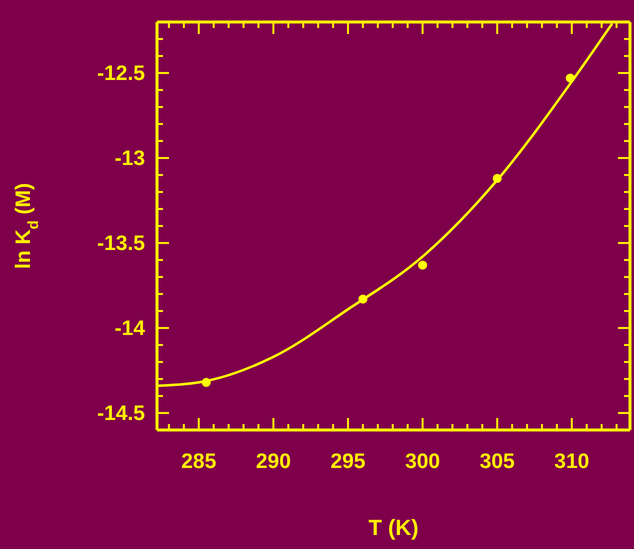 The image size is (634, 549). What do you see at coordinates (348, 461) in the screenshot?
I see `x-tick-label: 295` at bounding box center [348, 461].